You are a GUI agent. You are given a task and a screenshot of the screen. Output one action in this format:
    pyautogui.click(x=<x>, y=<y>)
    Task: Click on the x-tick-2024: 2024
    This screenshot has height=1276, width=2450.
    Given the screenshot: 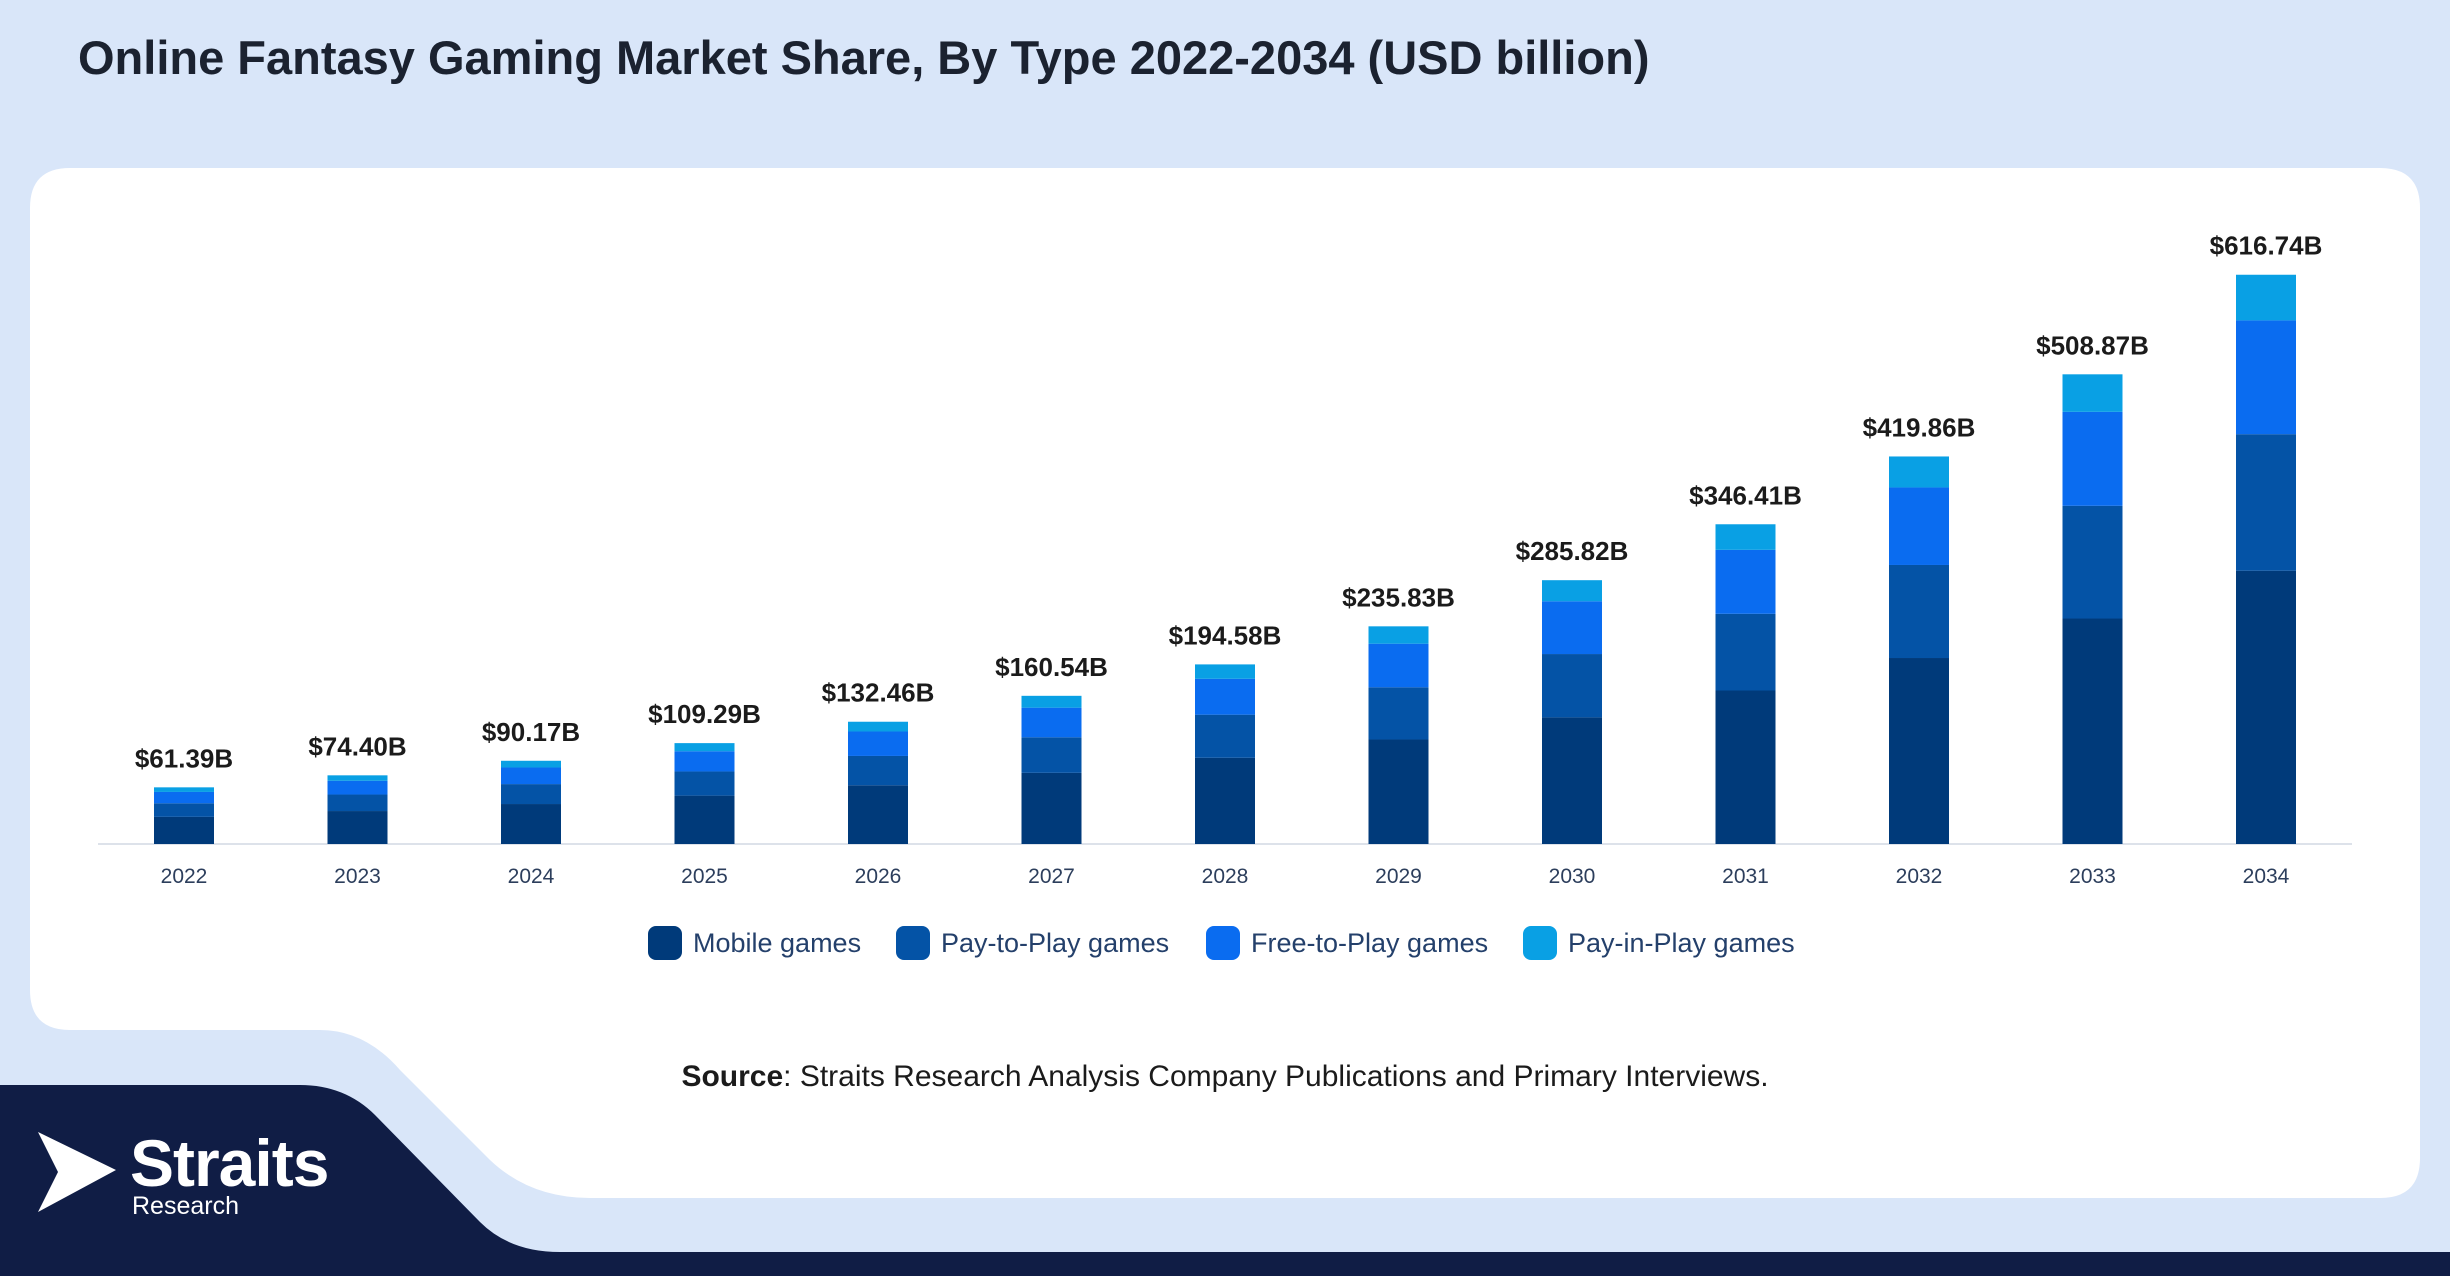 What is the action you would take?
    pyautogui.click(x=531, y=876)
    